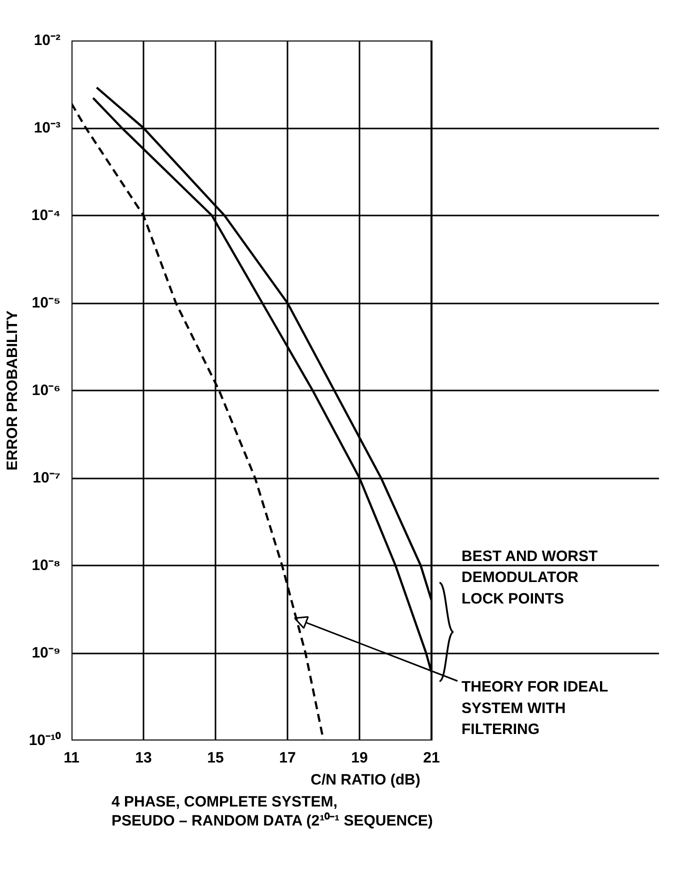 The height and width of the screenshot is (878, 689). I want to click on y-tick-label: 10⁻⁸, so click(46, 565).